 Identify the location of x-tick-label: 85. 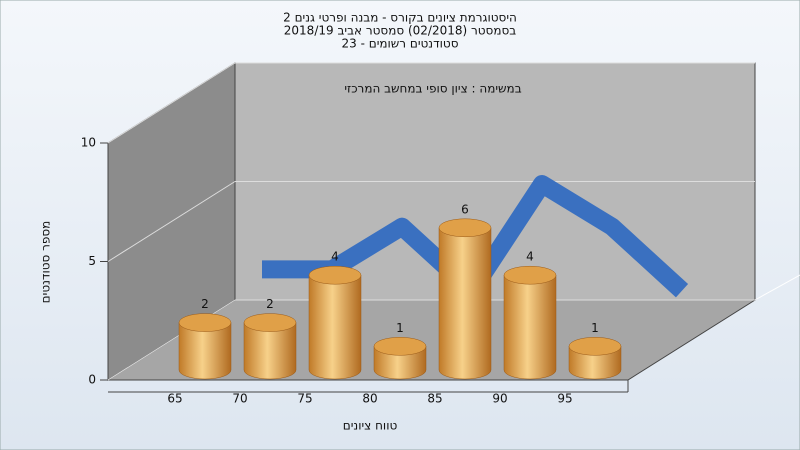
(434, 399).